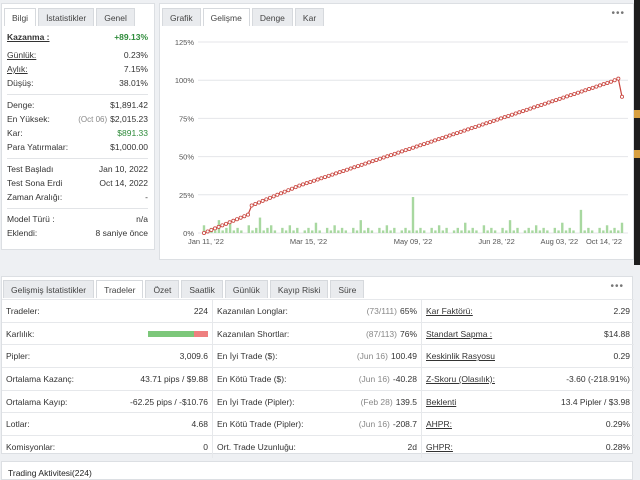 Image resolution: width=640 pixels, height=480 pixels. I want to click on stats-label: Standart Sapma :, so click(459, 333).